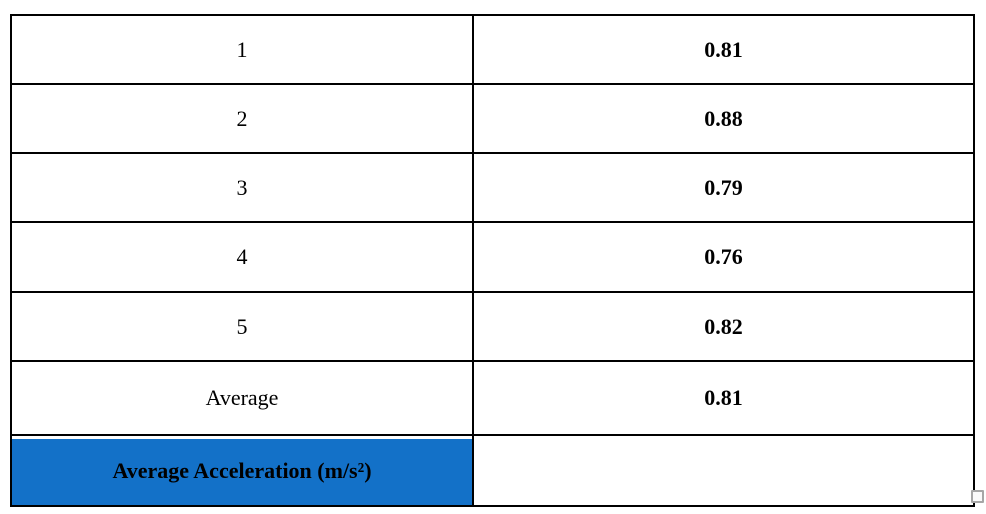  What do you see at coordinates (242, 118) in the screenshot?
I see `trial-cell: 2` at bounding box center [242, 118].